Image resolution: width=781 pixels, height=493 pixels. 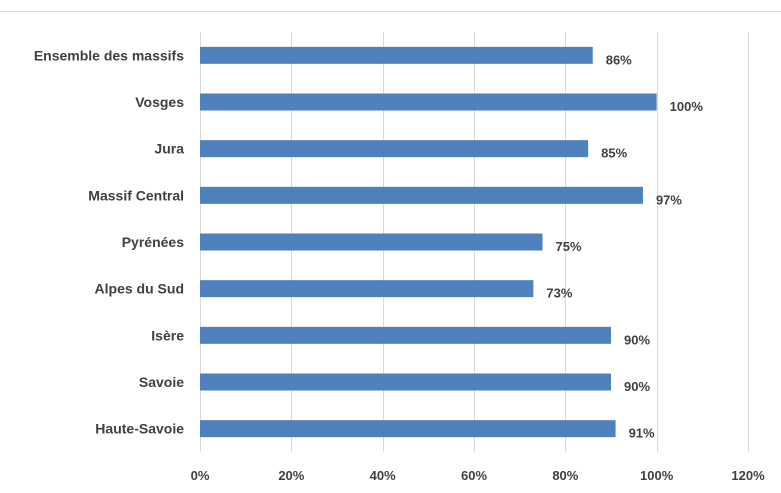 I want to click on x-tick-label: 80%, so click(x=565, y=475).